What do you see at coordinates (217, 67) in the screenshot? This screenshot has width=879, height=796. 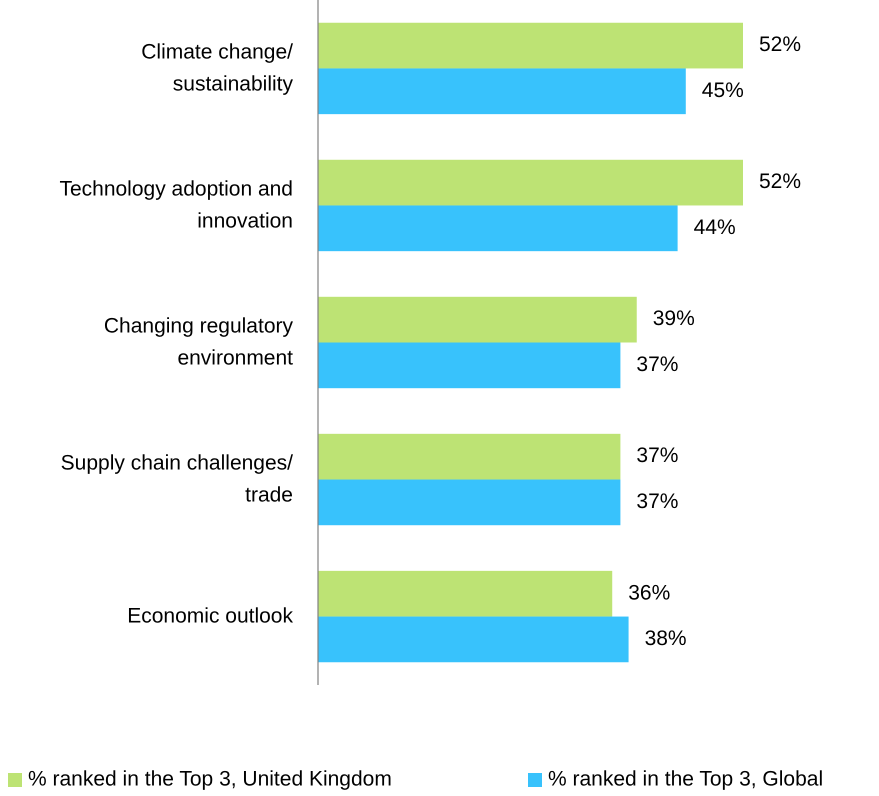 I see `y-tick-label: Climate change/ sustainability` at bounding box center [217, 67].